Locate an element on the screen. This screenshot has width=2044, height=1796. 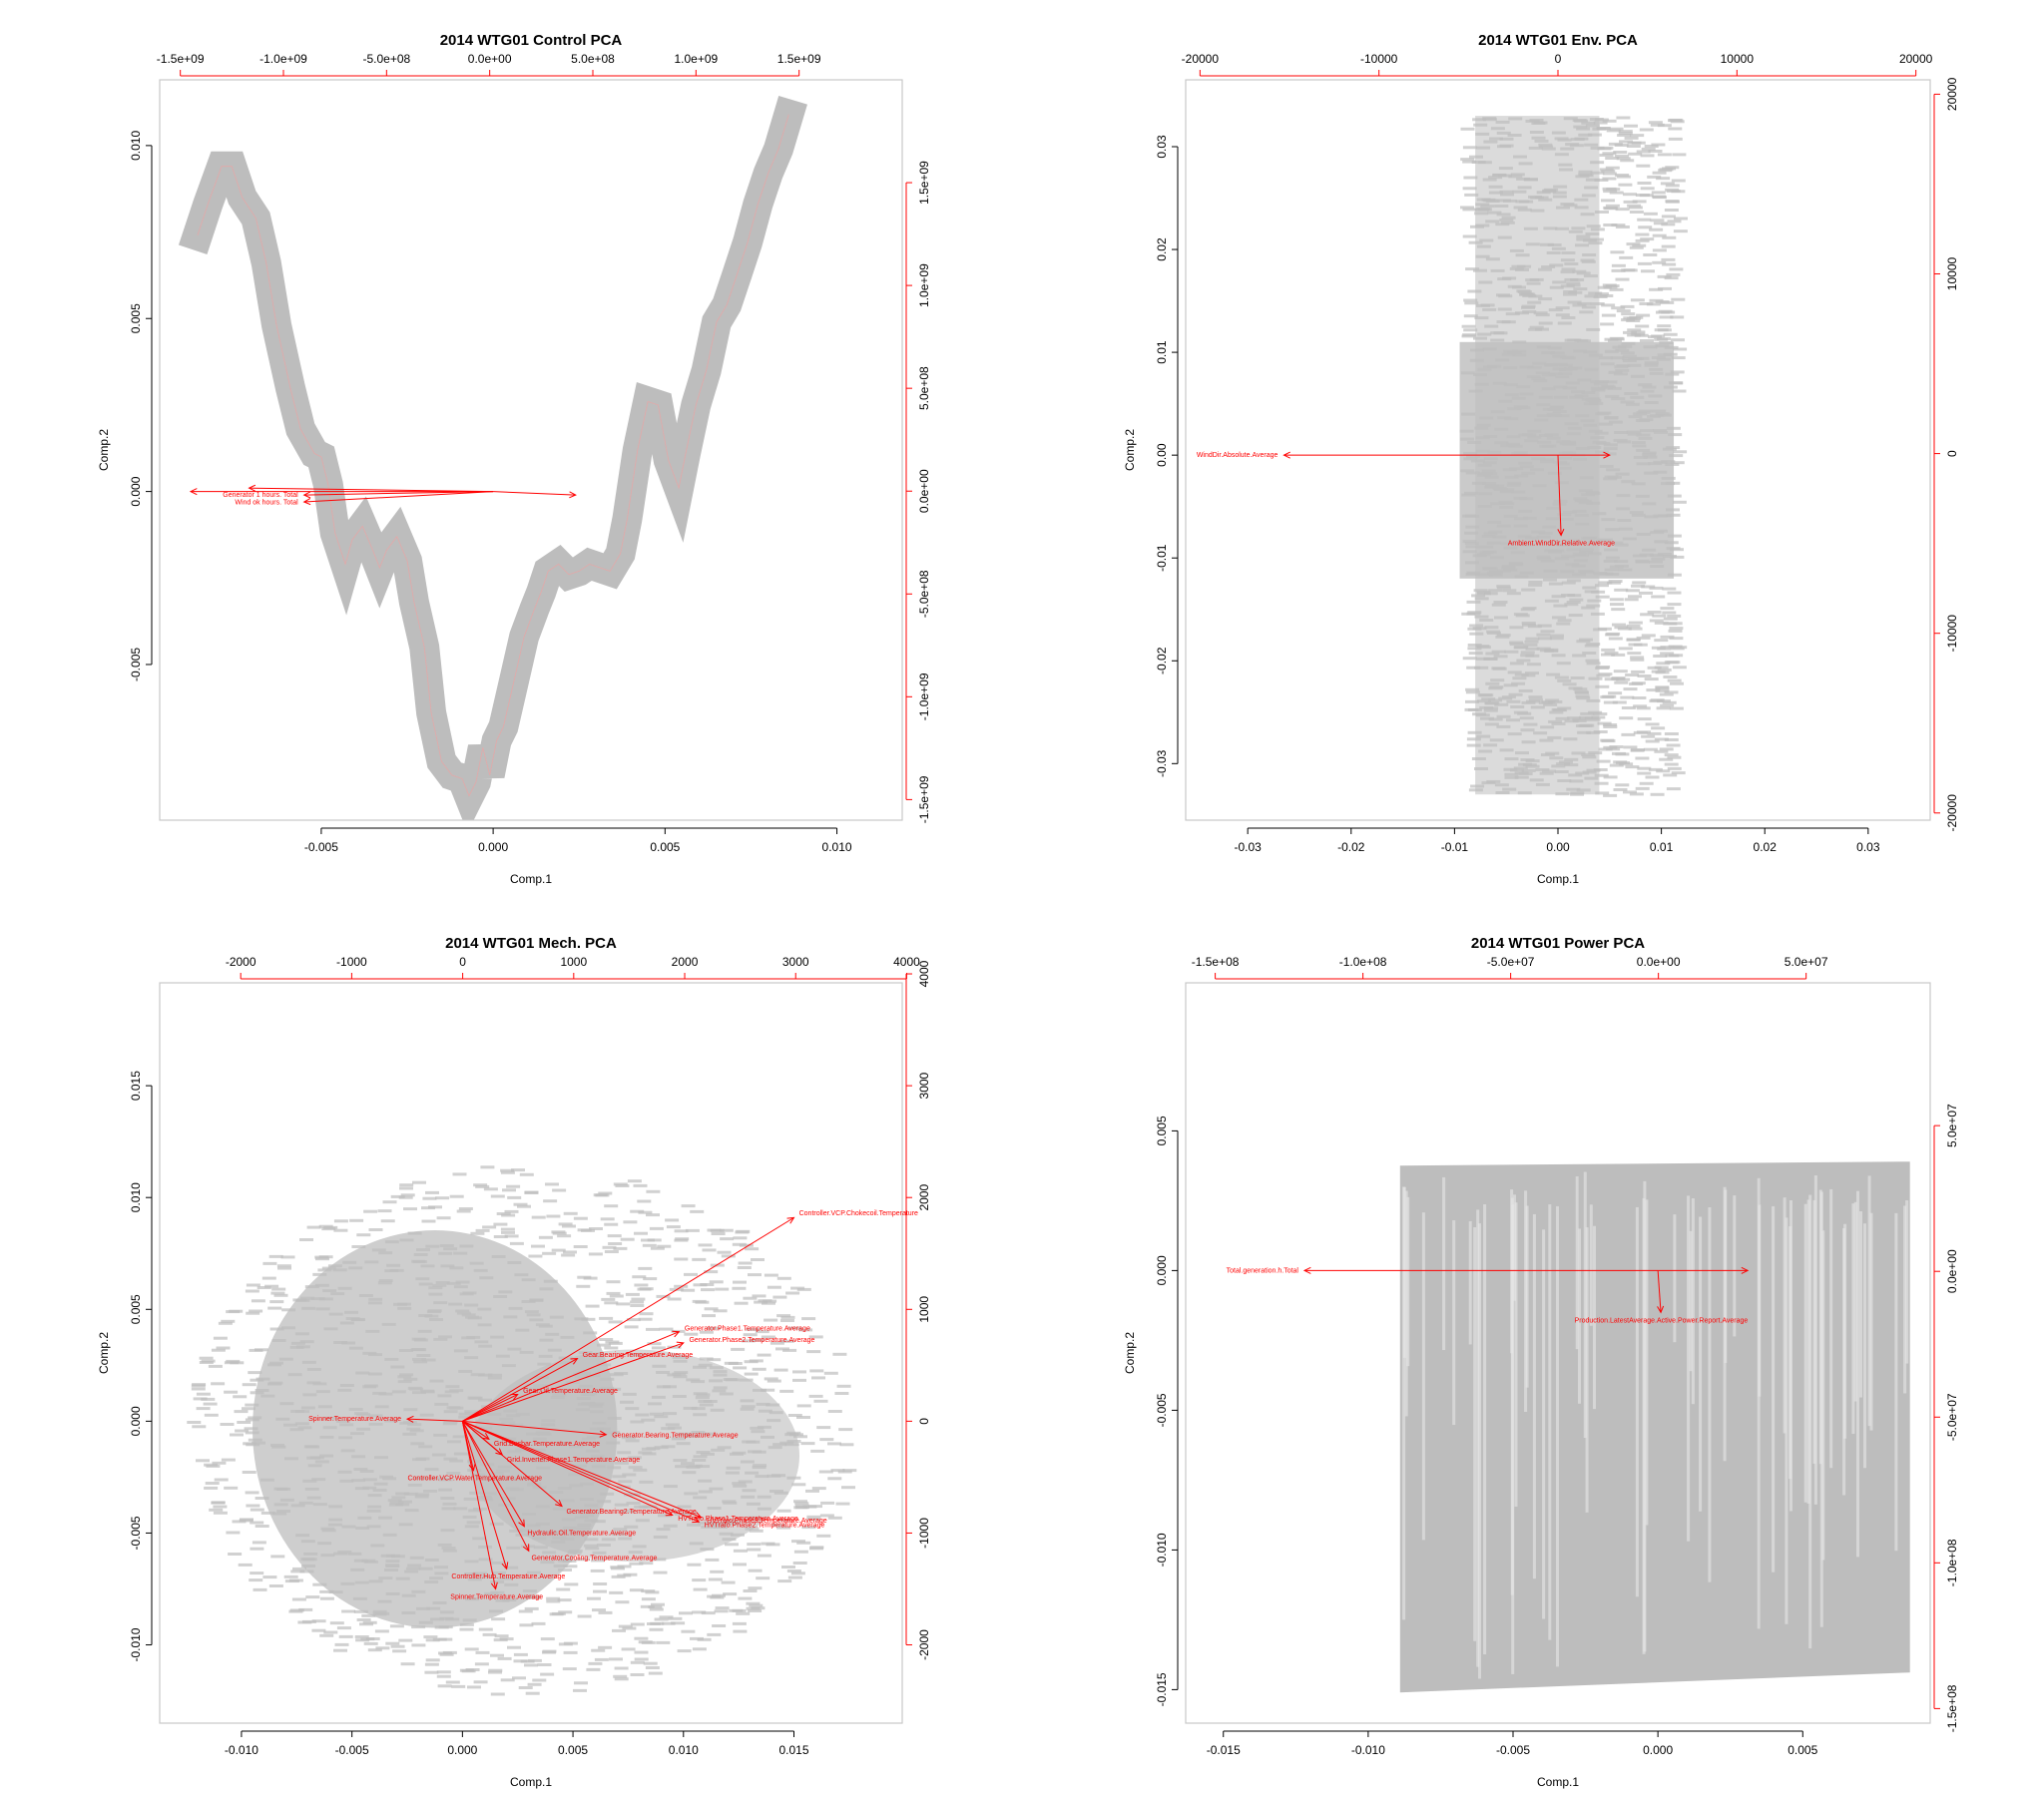
y-tick-label: 0.02 is located at coordinates (1162, 249).